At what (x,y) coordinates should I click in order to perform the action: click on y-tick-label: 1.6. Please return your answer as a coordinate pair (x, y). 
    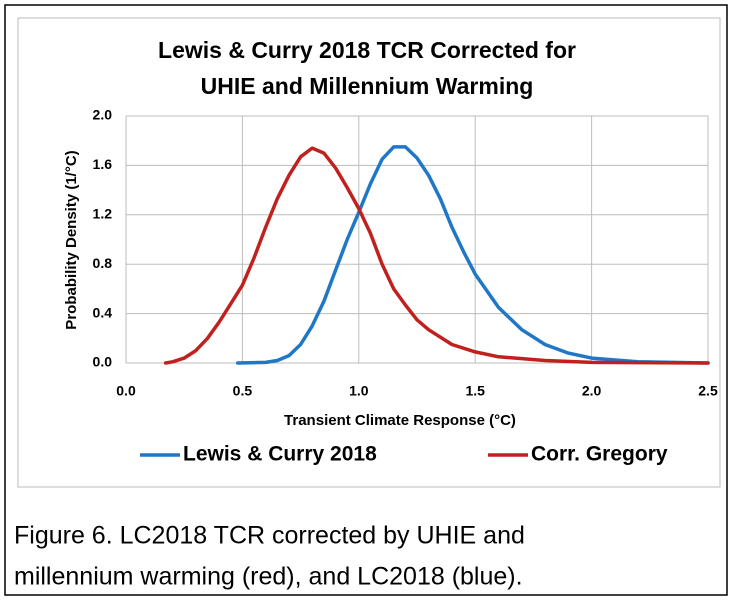
    Looking at the image, I should click on (103, 164).